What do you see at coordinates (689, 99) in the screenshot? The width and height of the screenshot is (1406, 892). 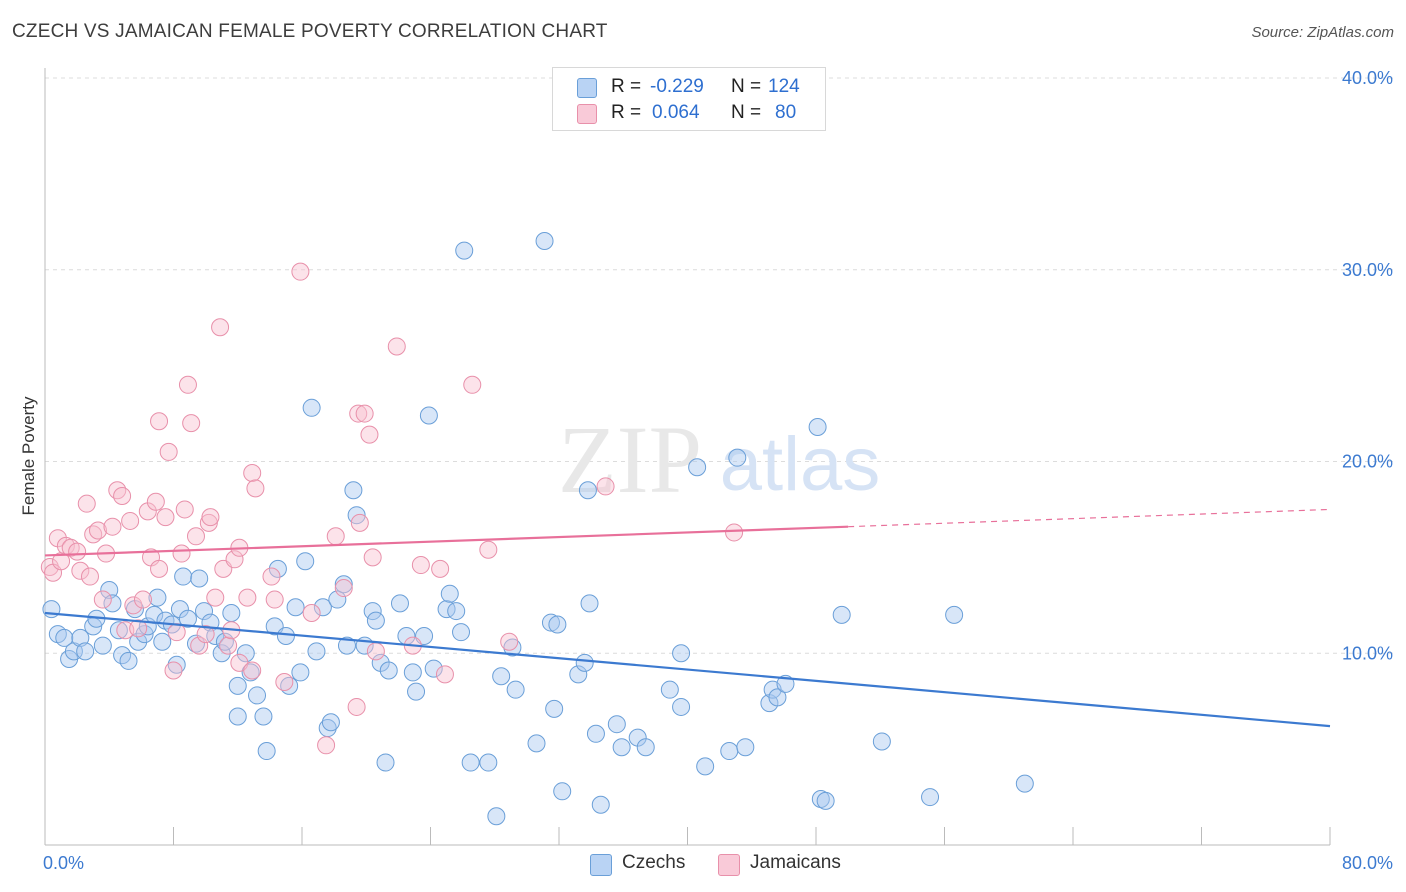 I see `legend: R = -0.229 N = 124 R = 0.064 N = 80` at bounding box center [689, 99].